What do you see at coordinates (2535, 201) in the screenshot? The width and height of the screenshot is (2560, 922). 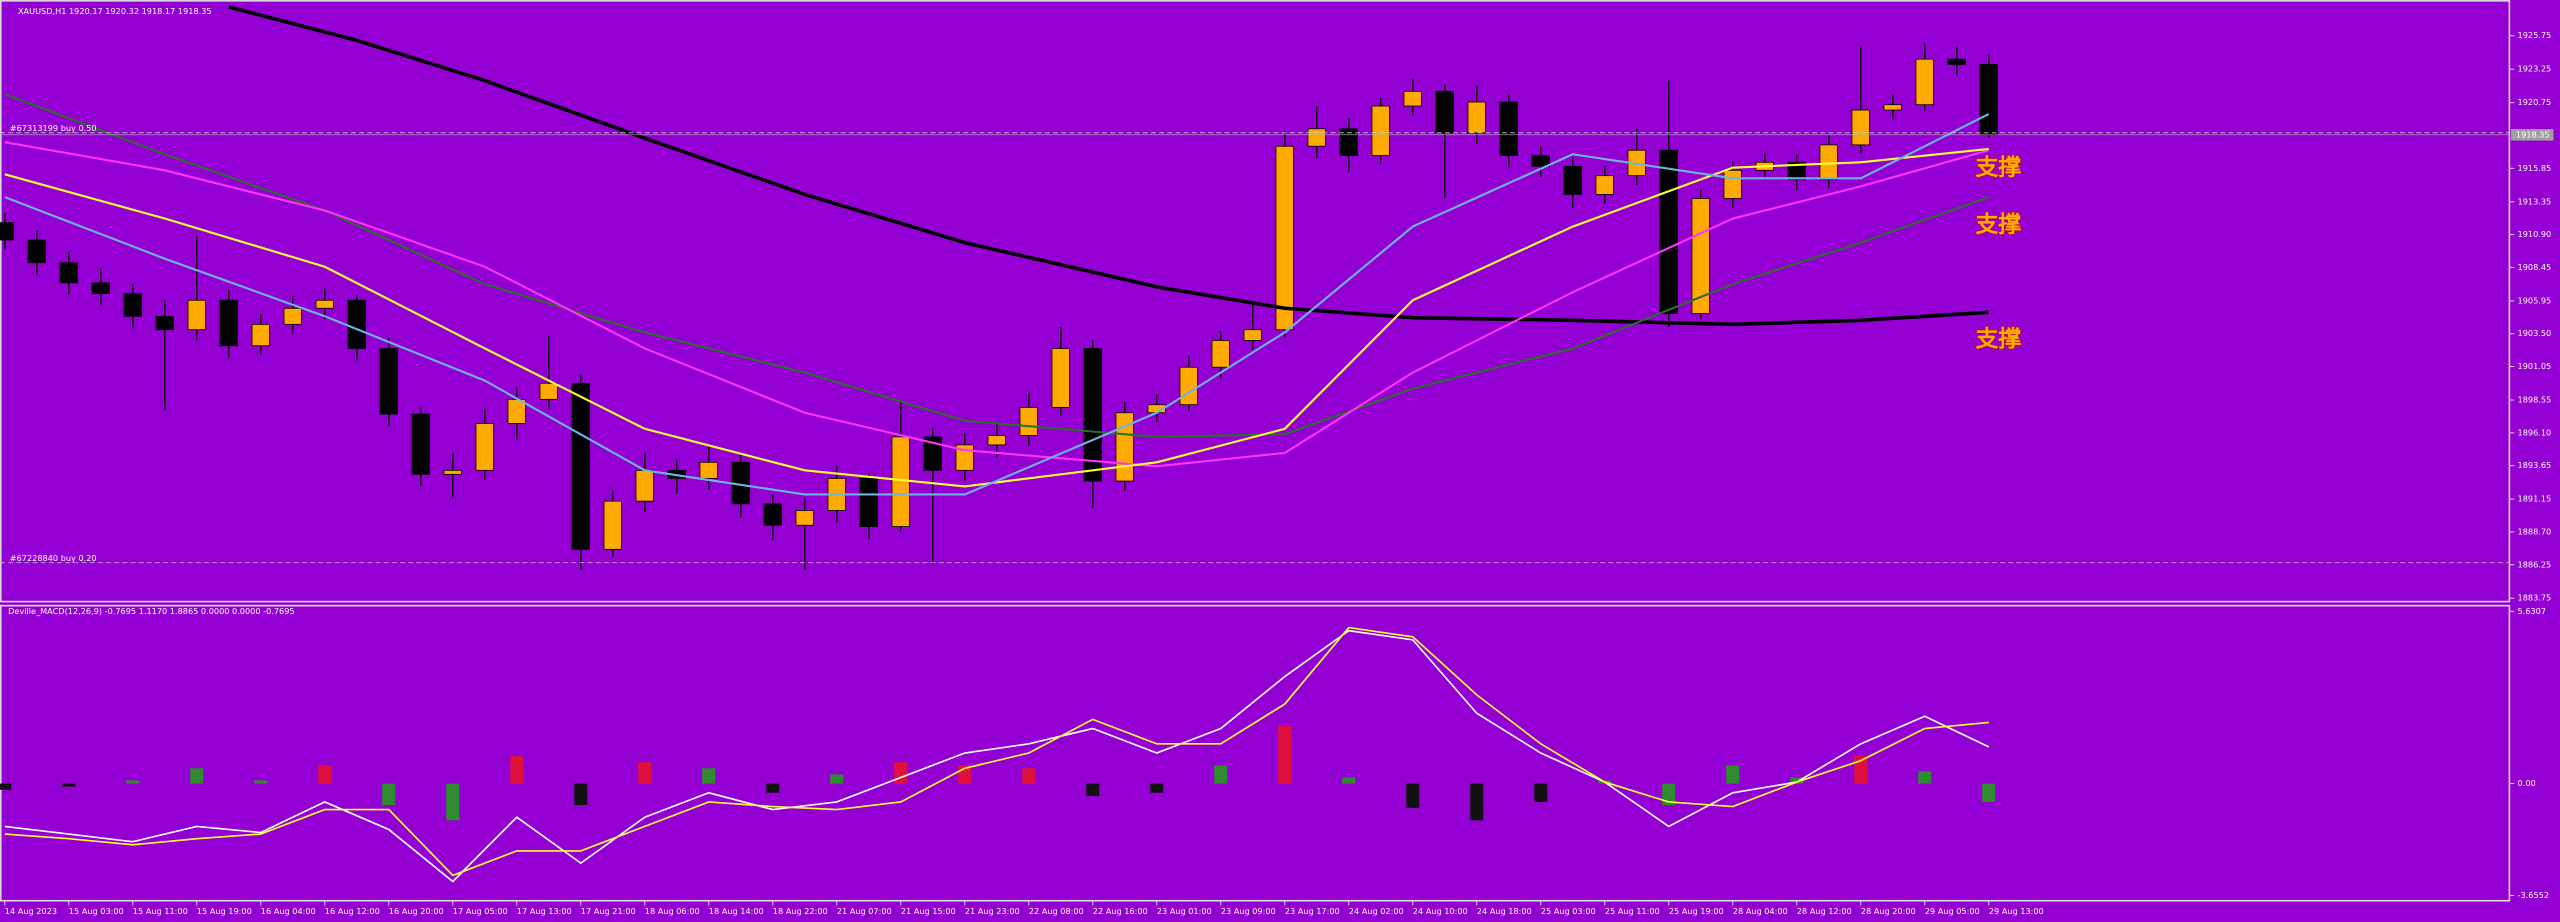 I see `y-tick-label: 1913.35` at bounding box center [2535, 201].